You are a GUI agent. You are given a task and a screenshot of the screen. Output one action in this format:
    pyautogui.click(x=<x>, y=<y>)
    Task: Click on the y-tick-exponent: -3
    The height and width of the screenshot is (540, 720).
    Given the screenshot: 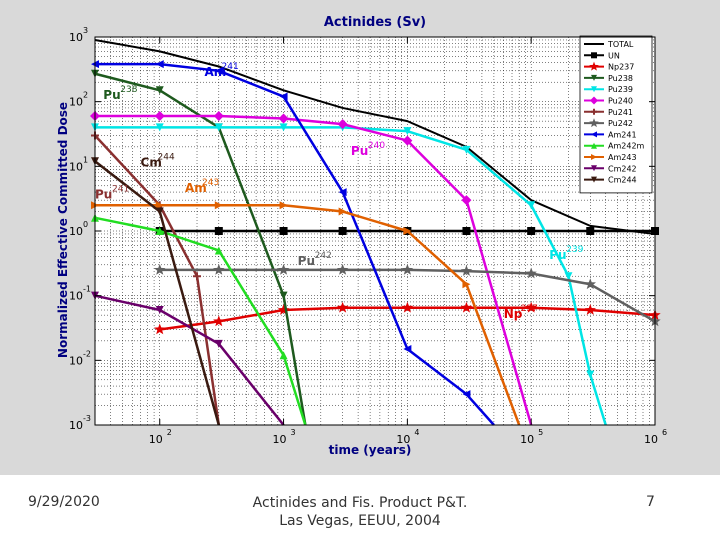 What is the action you would take?
    pyautogui.click(x=87, y=418)
    